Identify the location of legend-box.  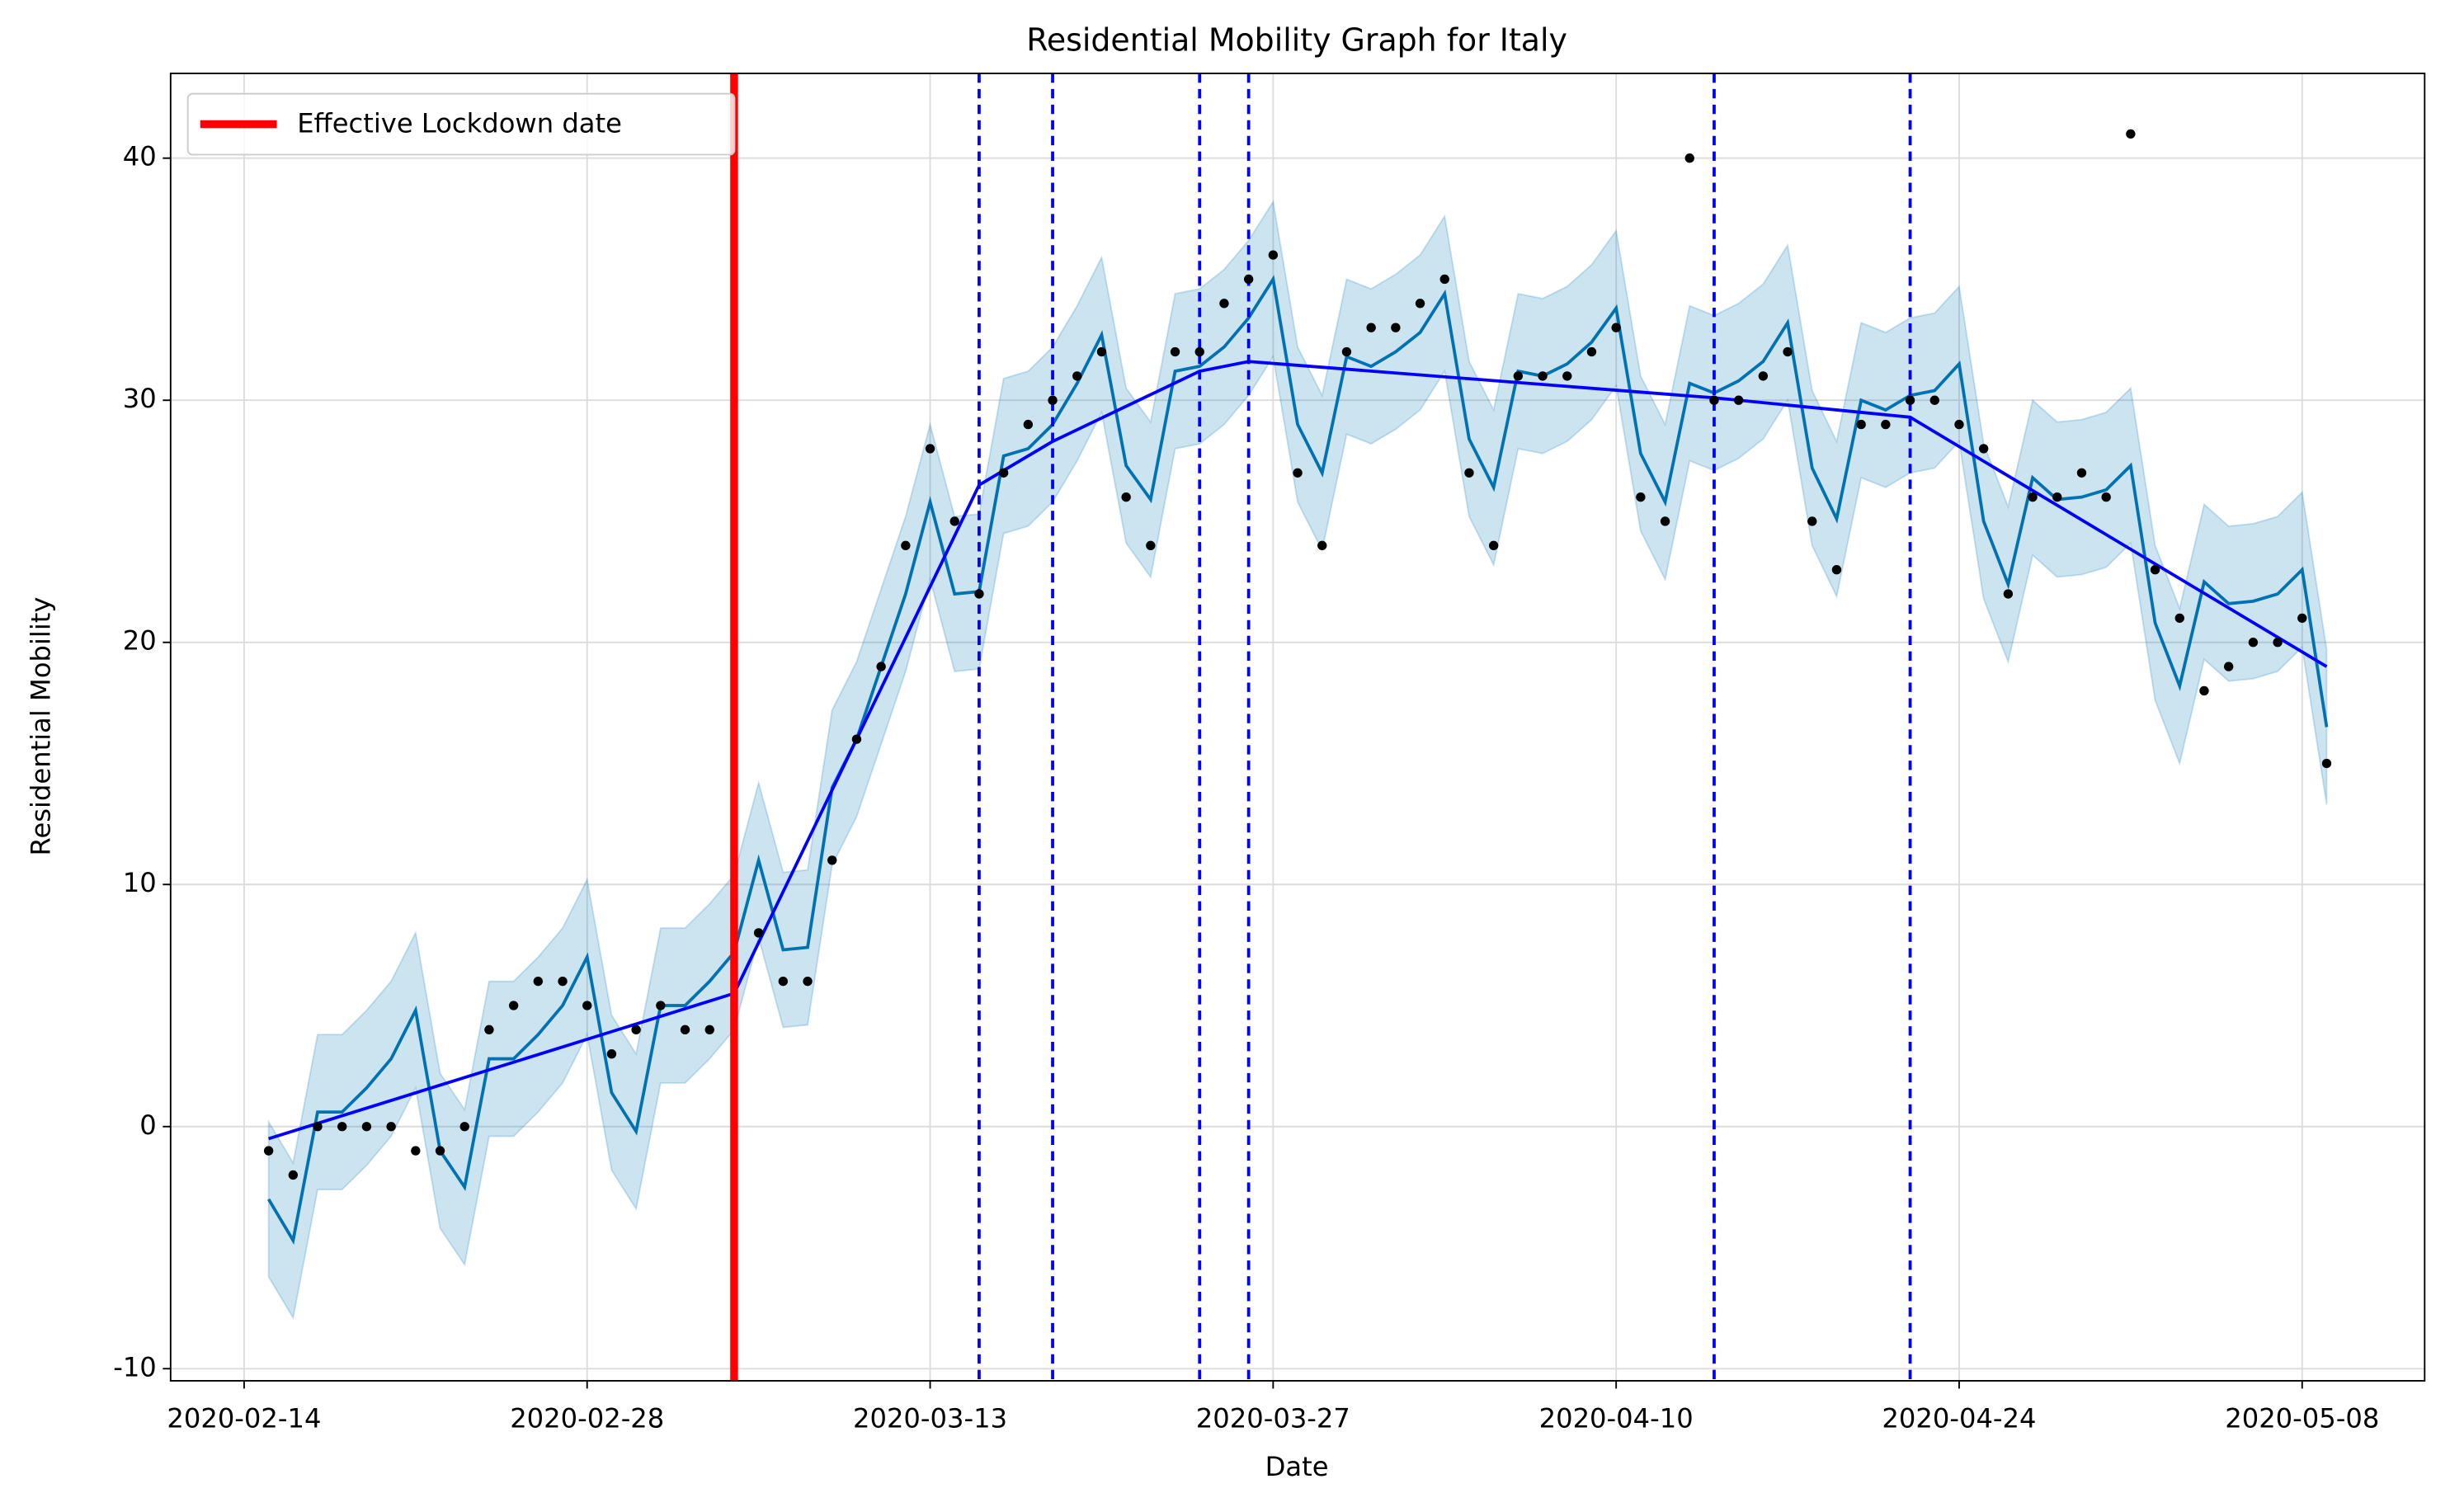
(461, 124).